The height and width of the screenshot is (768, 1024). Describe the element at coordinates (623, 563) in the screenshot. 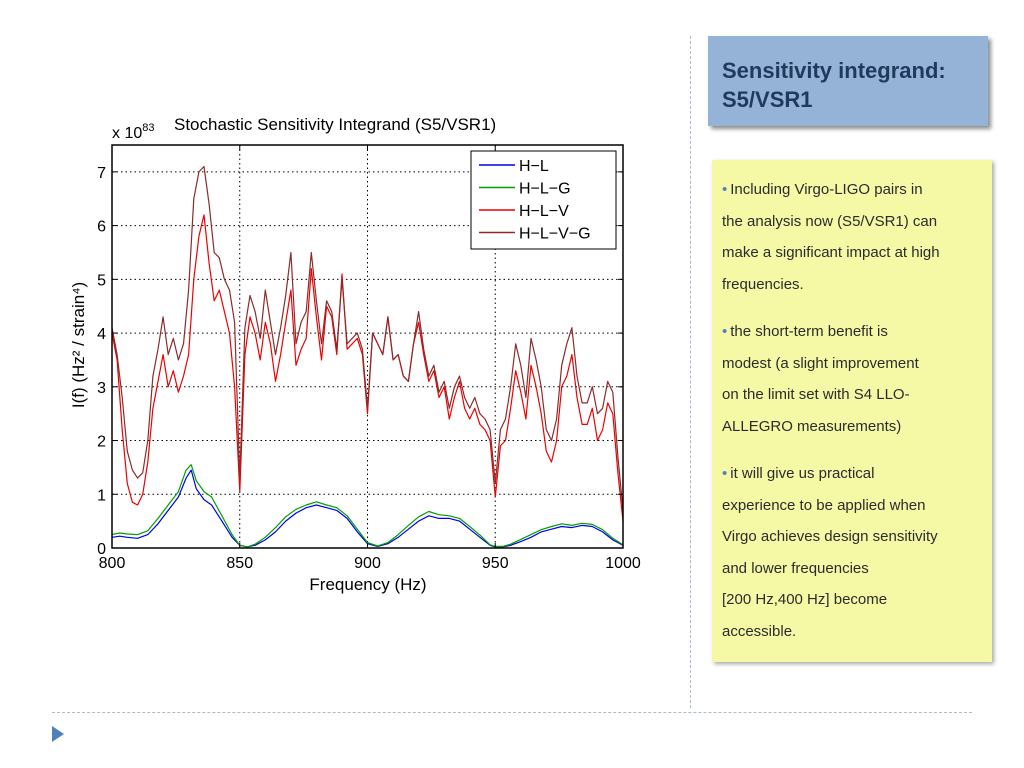

I see `x-tick-label: 1000` at that location.